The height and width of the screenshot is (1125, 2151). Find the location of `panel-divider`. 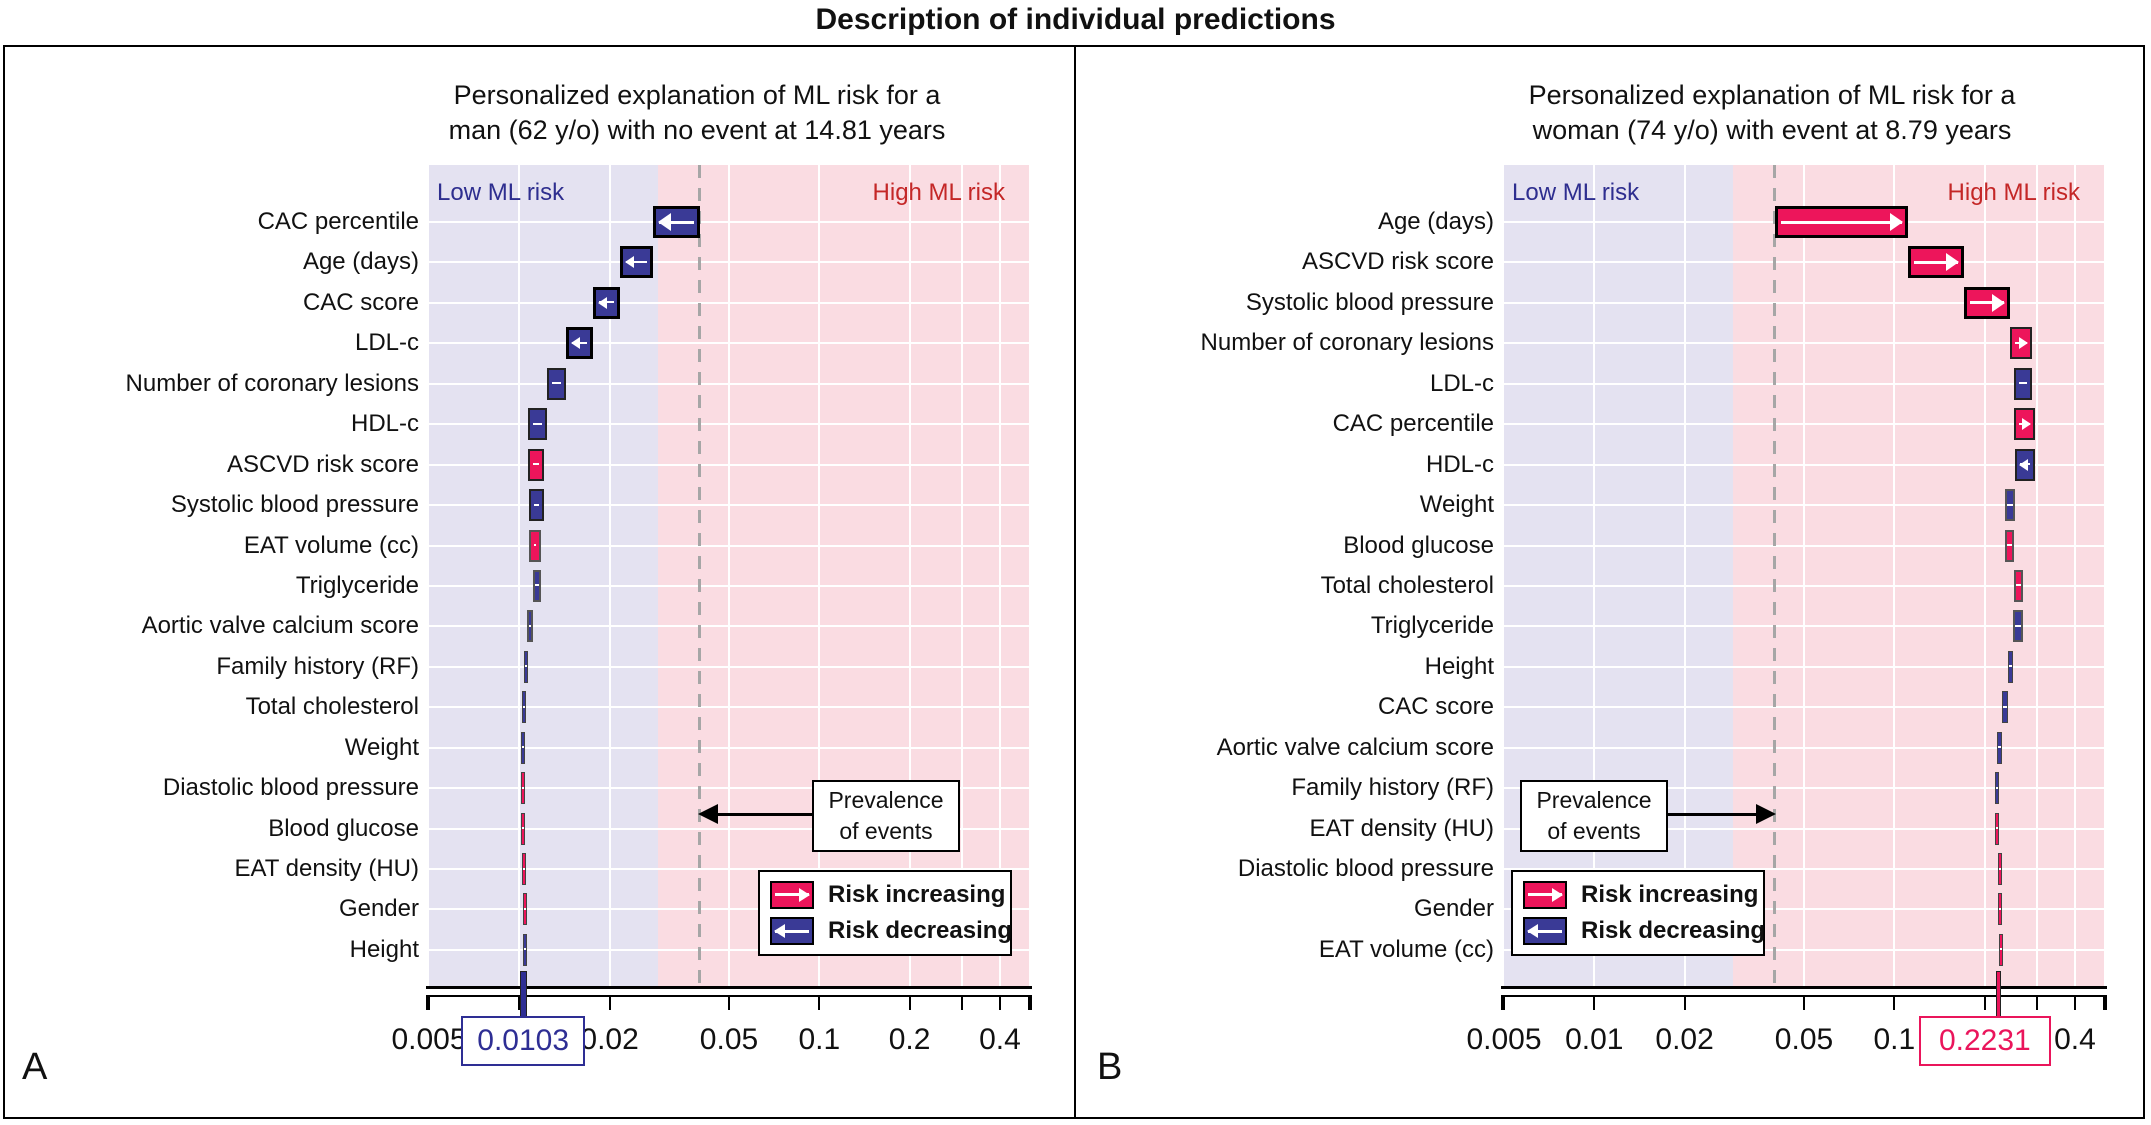

panel-divider is located at coordinates (1075, 582).